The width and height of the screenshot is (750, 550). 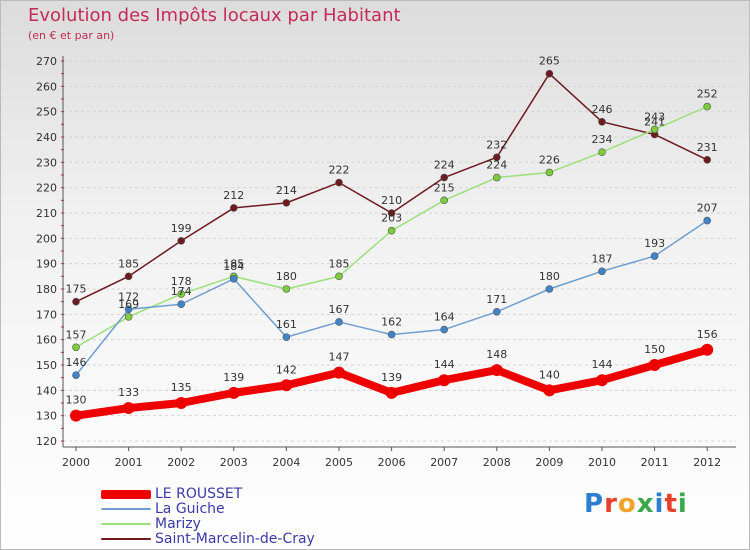 I want to click on x-tick-label: 2000, so click(x=76, y=462).